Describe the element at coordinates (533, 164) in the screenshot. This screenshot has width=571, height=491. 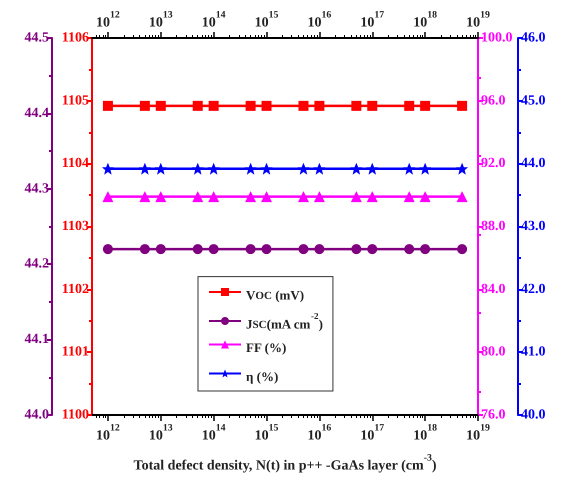
I see `y-tick-label: 44.0` at that location.